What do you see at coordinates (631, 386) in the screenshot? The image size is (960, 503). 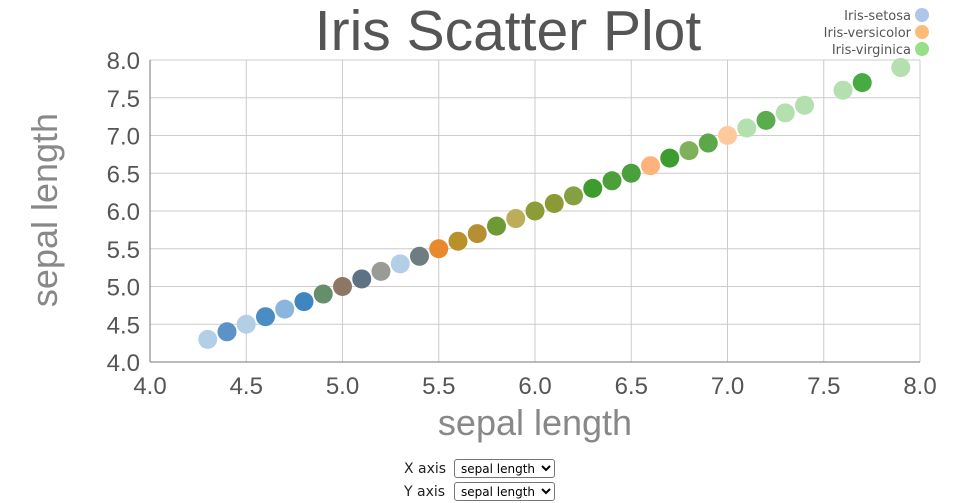 I see `x-tick-label: 6.5` at bounding box center [631, 386].